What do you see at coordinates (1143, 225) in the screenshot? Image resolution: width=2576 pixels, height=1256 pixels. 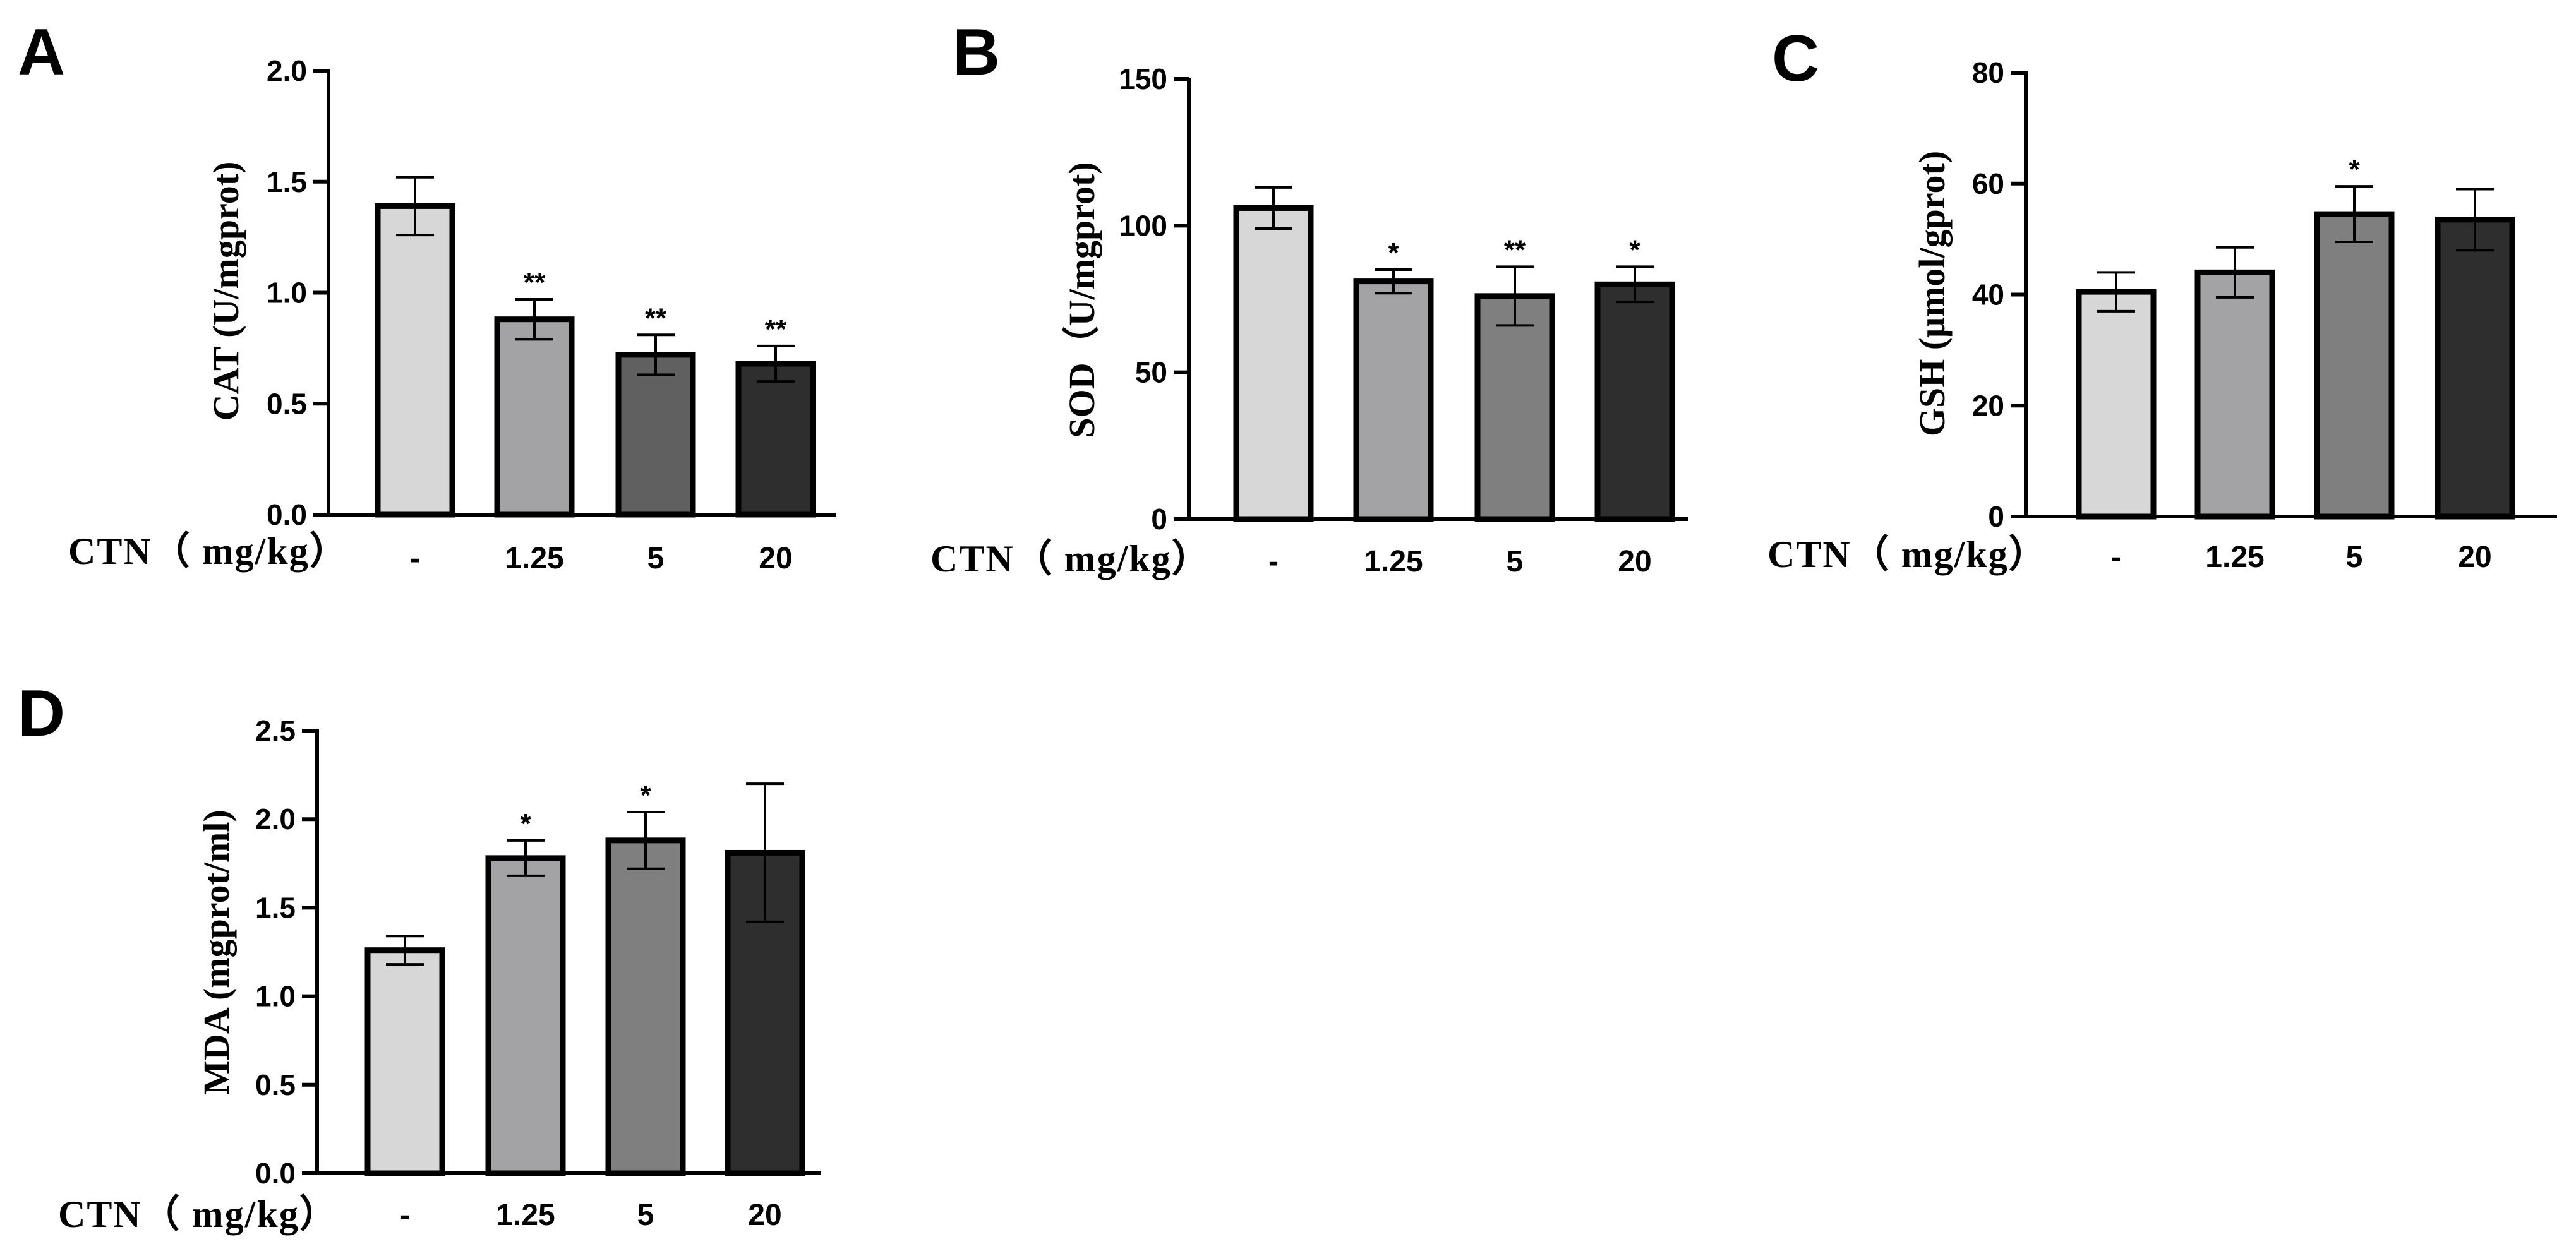 I see `y-tick-label: 100` at bounding box center [1143, 225].